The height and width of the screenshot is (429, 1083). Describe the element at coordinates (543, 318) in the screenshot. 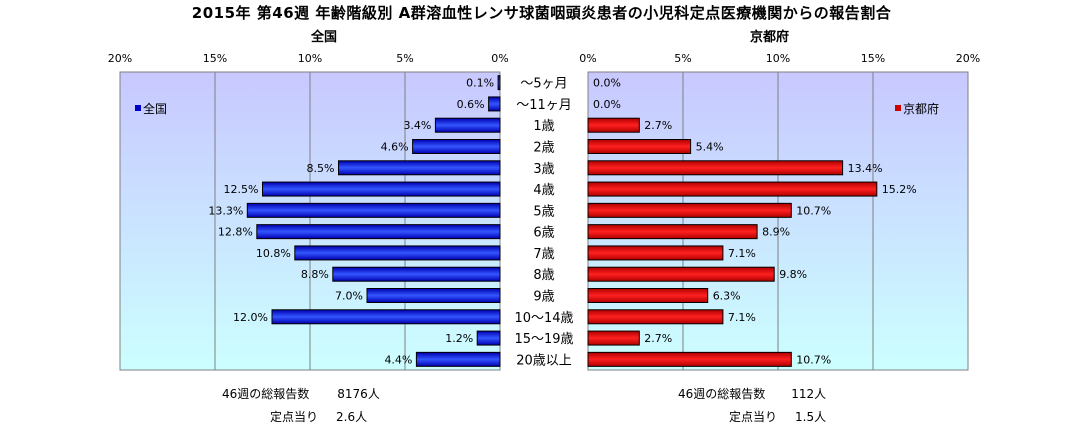

I see `age-category-label: 10～14歳` at that location.